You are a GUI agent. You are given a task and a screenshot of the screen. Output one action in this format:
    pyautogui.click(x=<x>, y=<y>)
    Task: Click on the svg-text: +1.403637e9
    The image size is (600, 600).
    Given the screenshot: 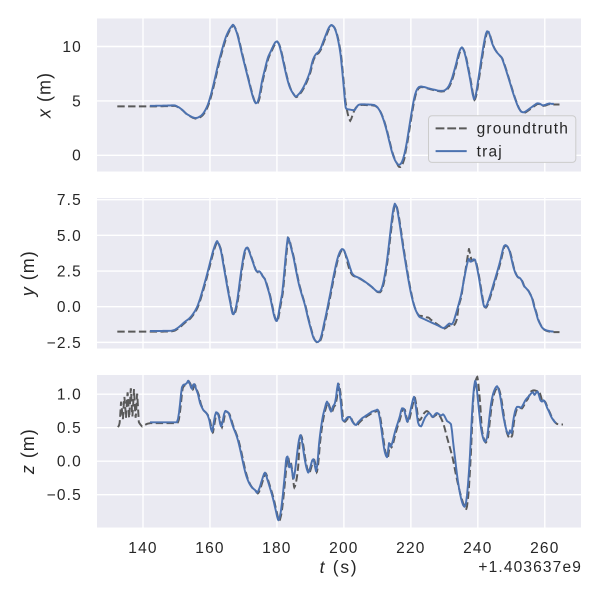 What is the action you would take?
    pyautogui.click(x=530, y=567)
    